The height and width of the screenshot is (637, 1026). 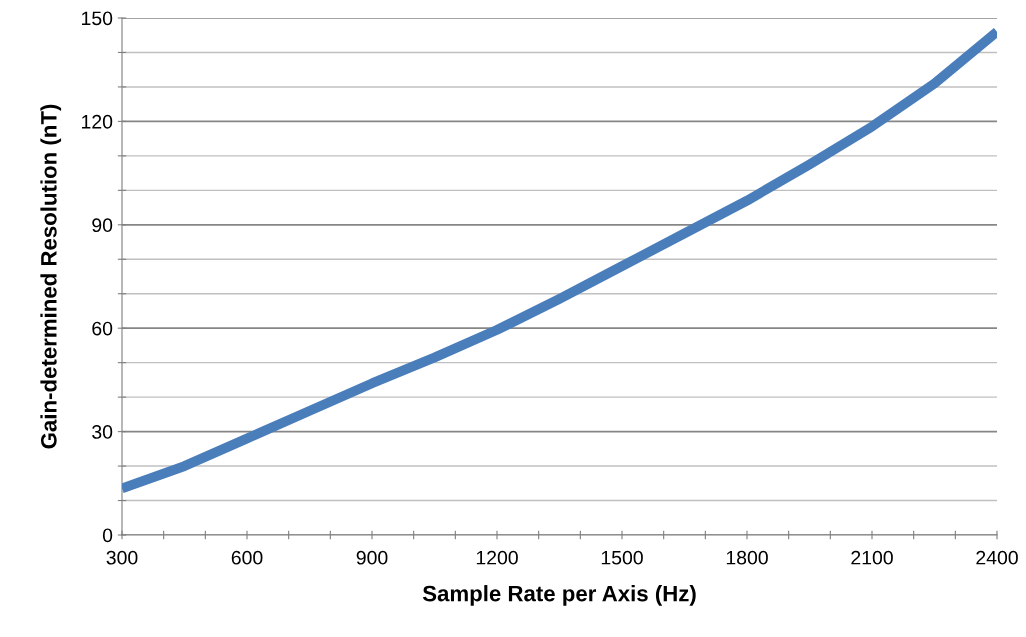 What do you see at coordinates (497, 557) in the screenshot?
I see `x-tick-label: 1200` at bounding box center [497, 557].